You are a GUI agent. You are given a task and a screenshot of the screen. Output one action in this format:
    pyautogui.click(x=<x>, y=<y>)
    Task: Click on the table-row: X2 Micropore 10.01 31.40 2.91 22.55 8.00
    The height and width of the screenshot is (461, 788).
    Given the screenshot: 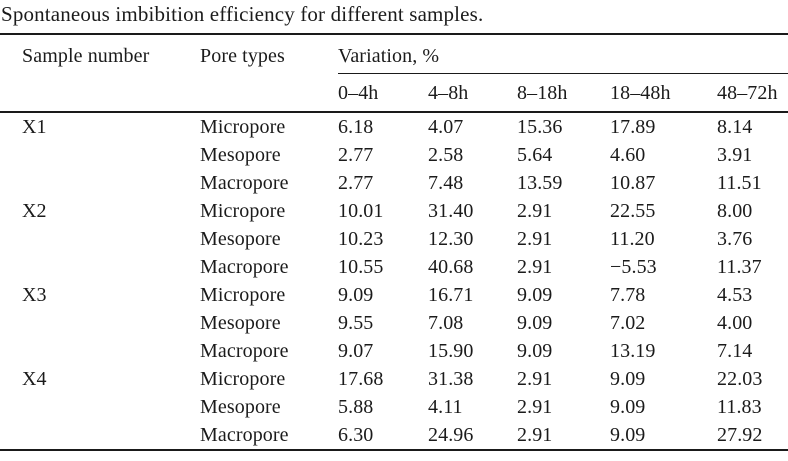 What is the action you would take?
    pyautogui.click(x=394, y=211)
    